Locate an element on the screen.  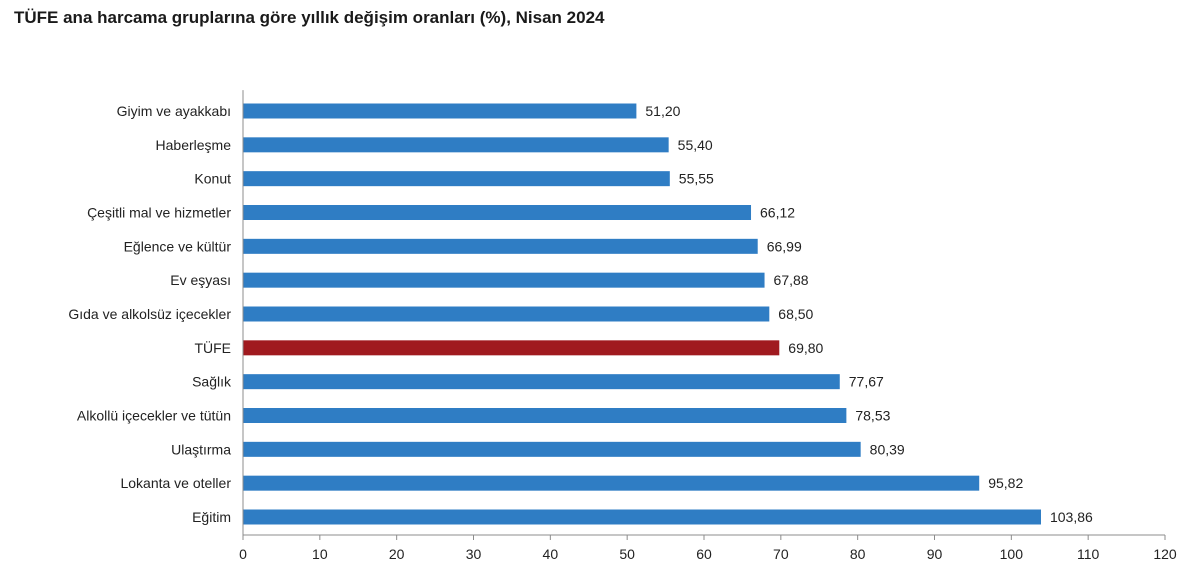
value-label-1: 55,40 is located at coordinates (695, 145).